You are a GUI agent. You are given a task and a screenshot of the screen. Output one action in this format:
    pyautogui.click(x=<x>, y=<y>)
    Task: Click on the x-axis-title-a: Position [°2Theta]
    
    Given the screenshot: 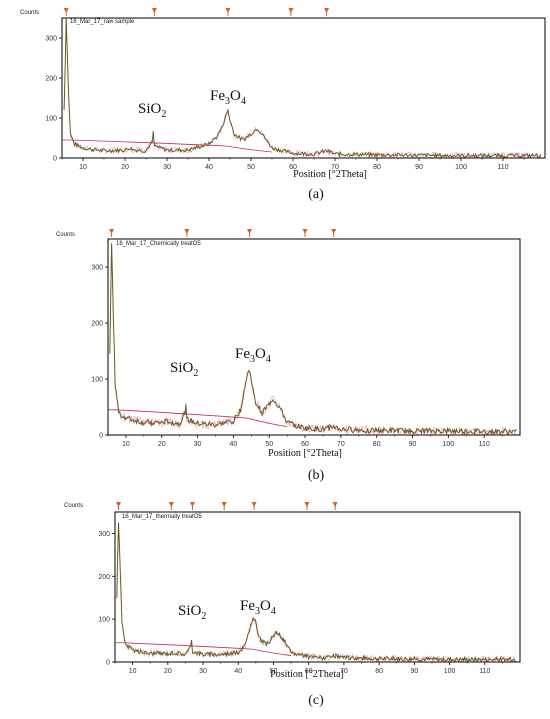 What is the action you would take?
    pyautogui.click(x=330, y=174)
    